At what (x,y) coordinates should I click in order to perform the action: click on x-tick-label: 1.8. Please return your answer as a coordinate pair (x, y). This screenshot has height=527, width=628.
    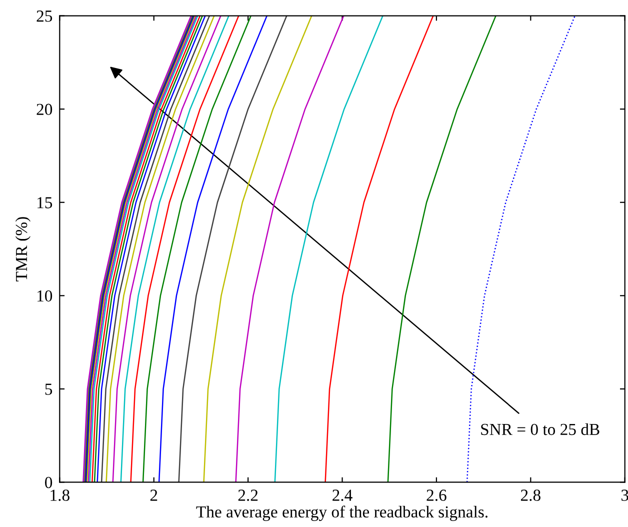
    Looking at the image, I should click on (60, 495).